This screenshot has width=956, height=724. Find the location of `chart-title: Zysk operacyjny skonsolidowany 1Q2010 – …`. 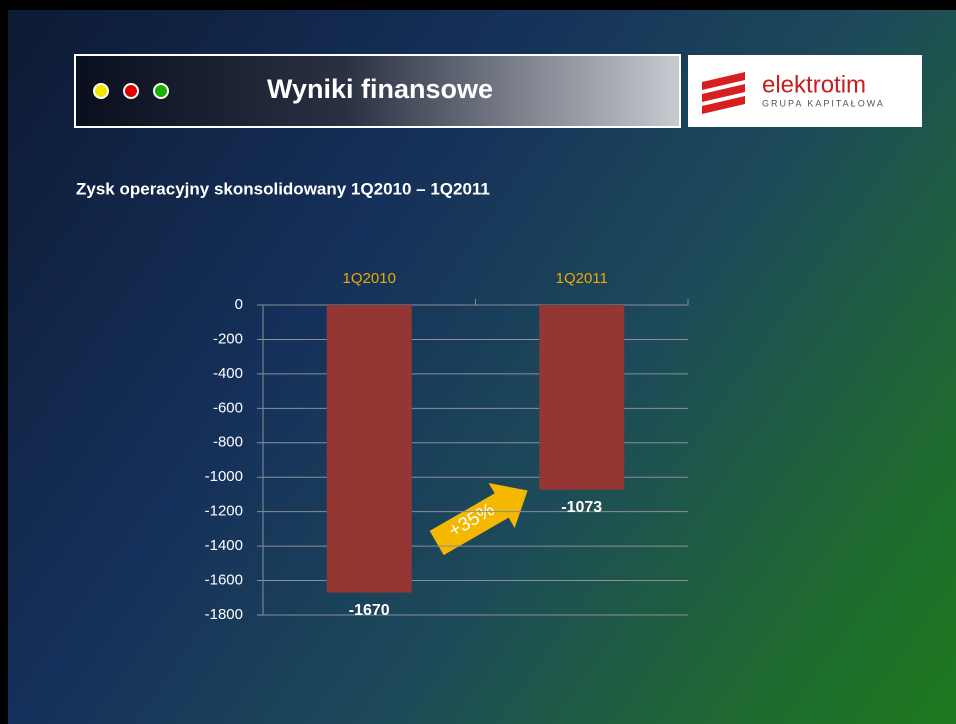

chart-title: Zysk operacyjny skonsolidowany 1Q2010 – … is located at coordinates (283, 188).